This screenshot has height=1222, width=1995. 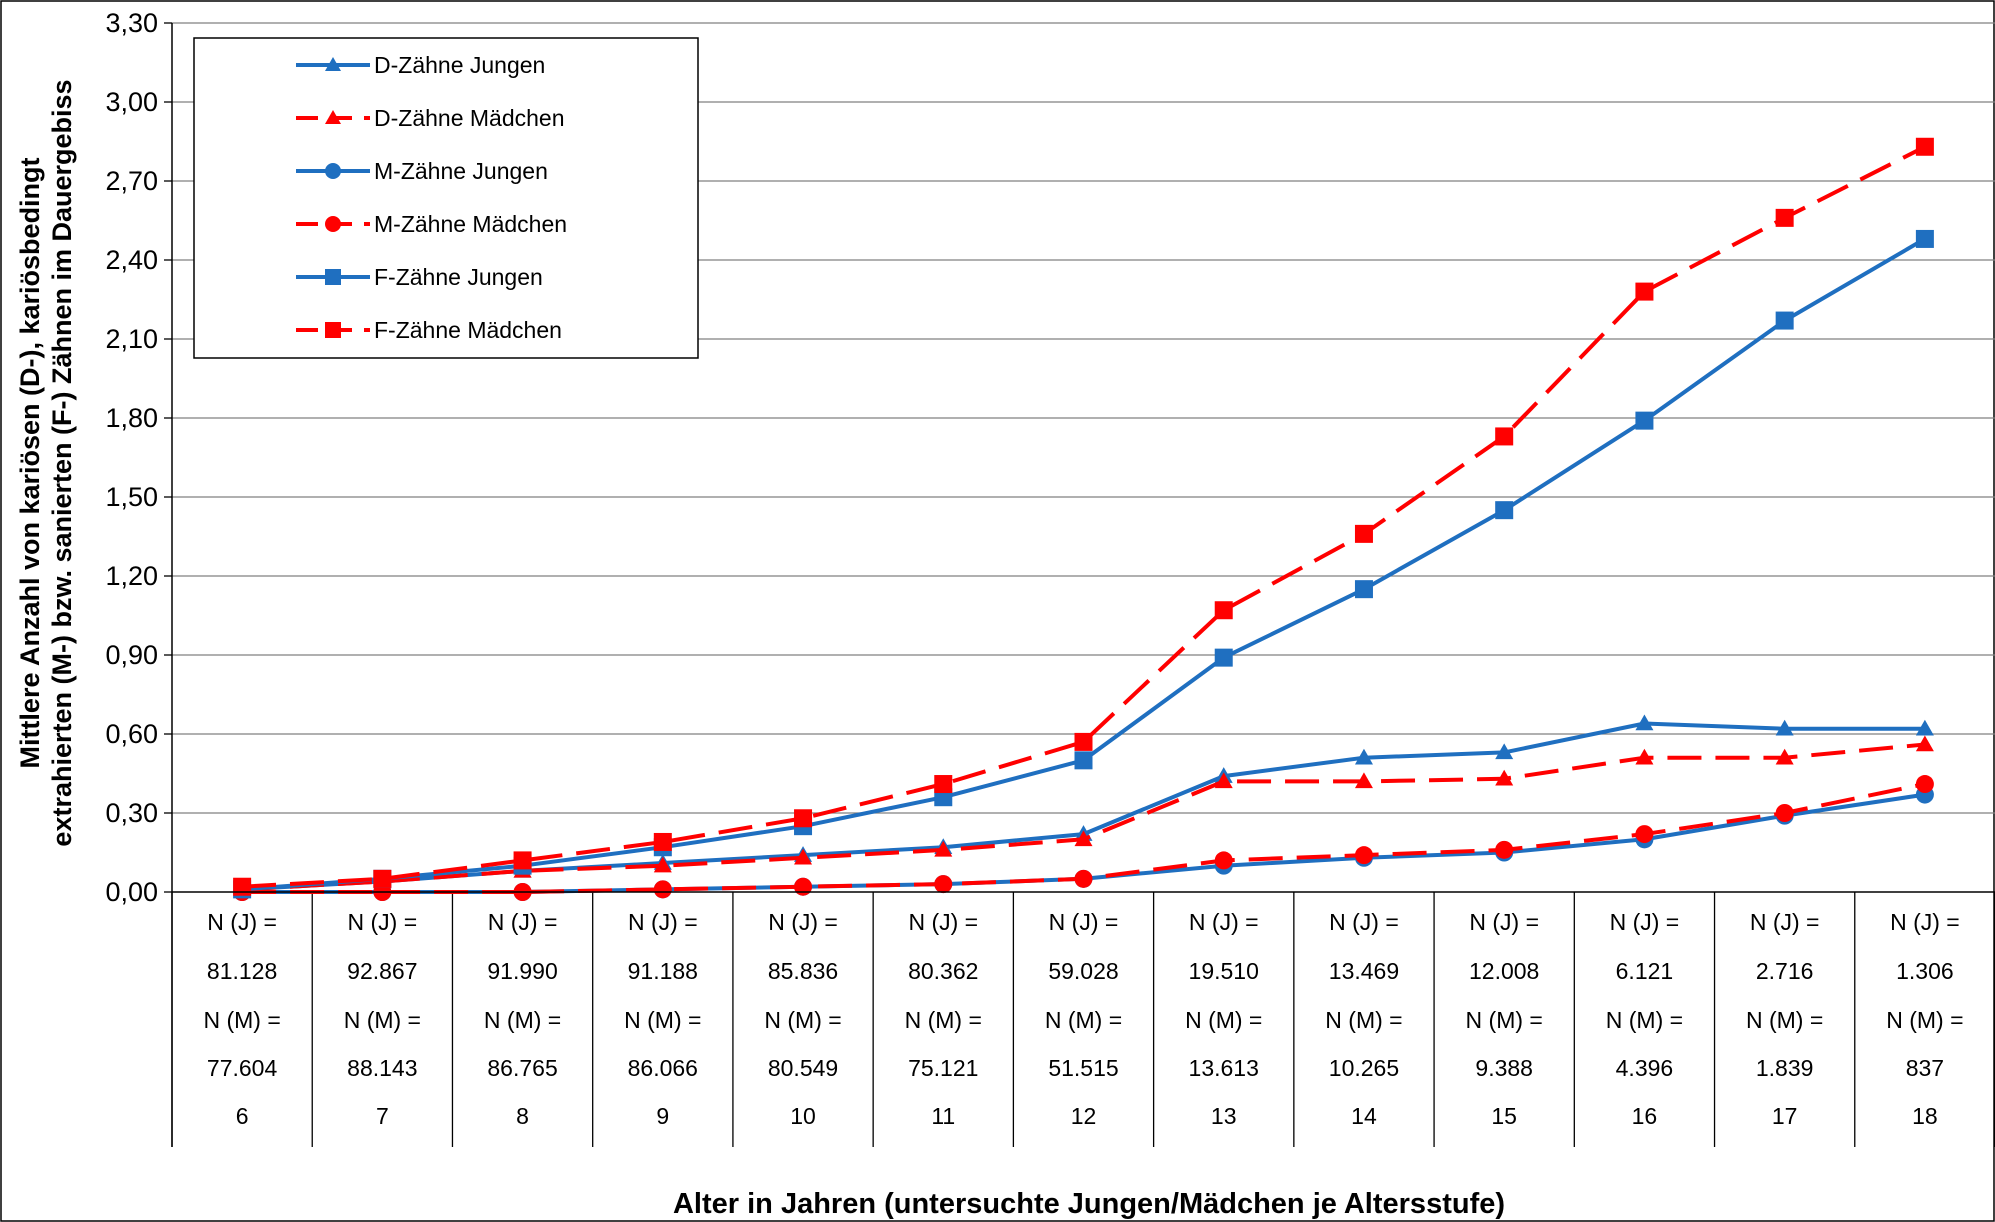 What do you see at coordinates (131, 181) in the screenshot?
I see `y-tick-label: 2,70` at bounding box center [131, 181].